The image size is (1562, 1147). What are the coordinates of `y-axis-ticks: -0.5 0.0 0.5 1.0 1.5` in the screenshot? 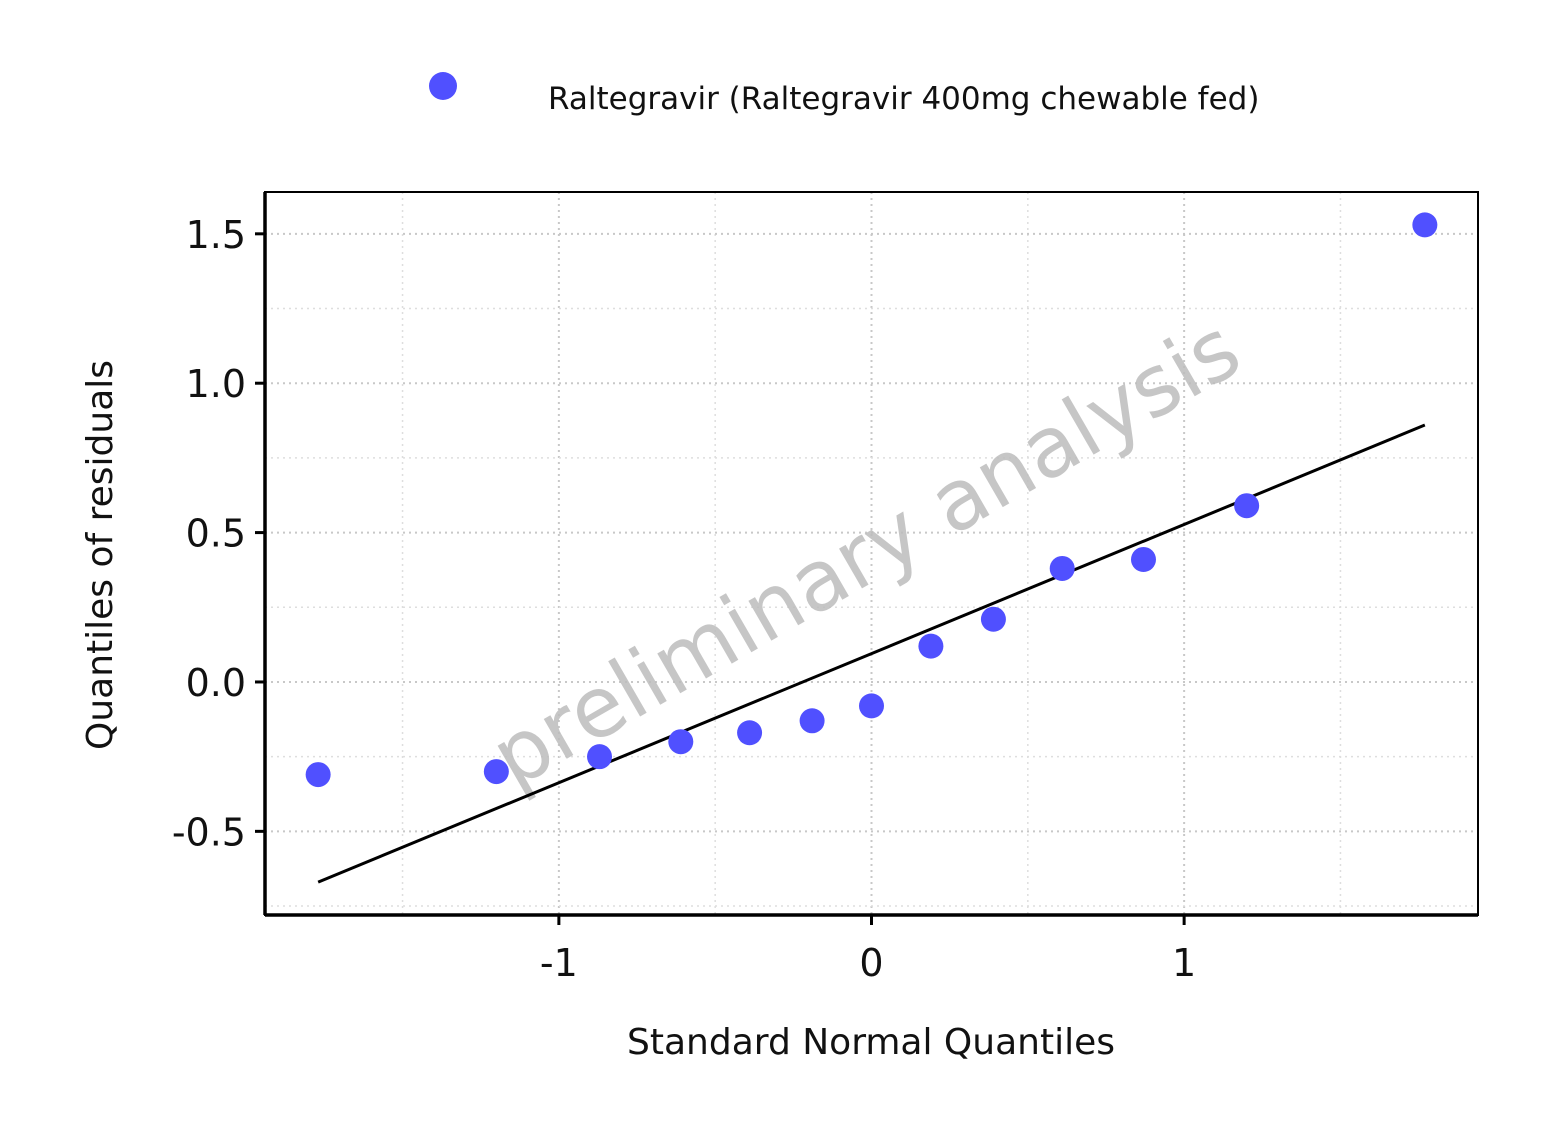 It's located at (218, 533).